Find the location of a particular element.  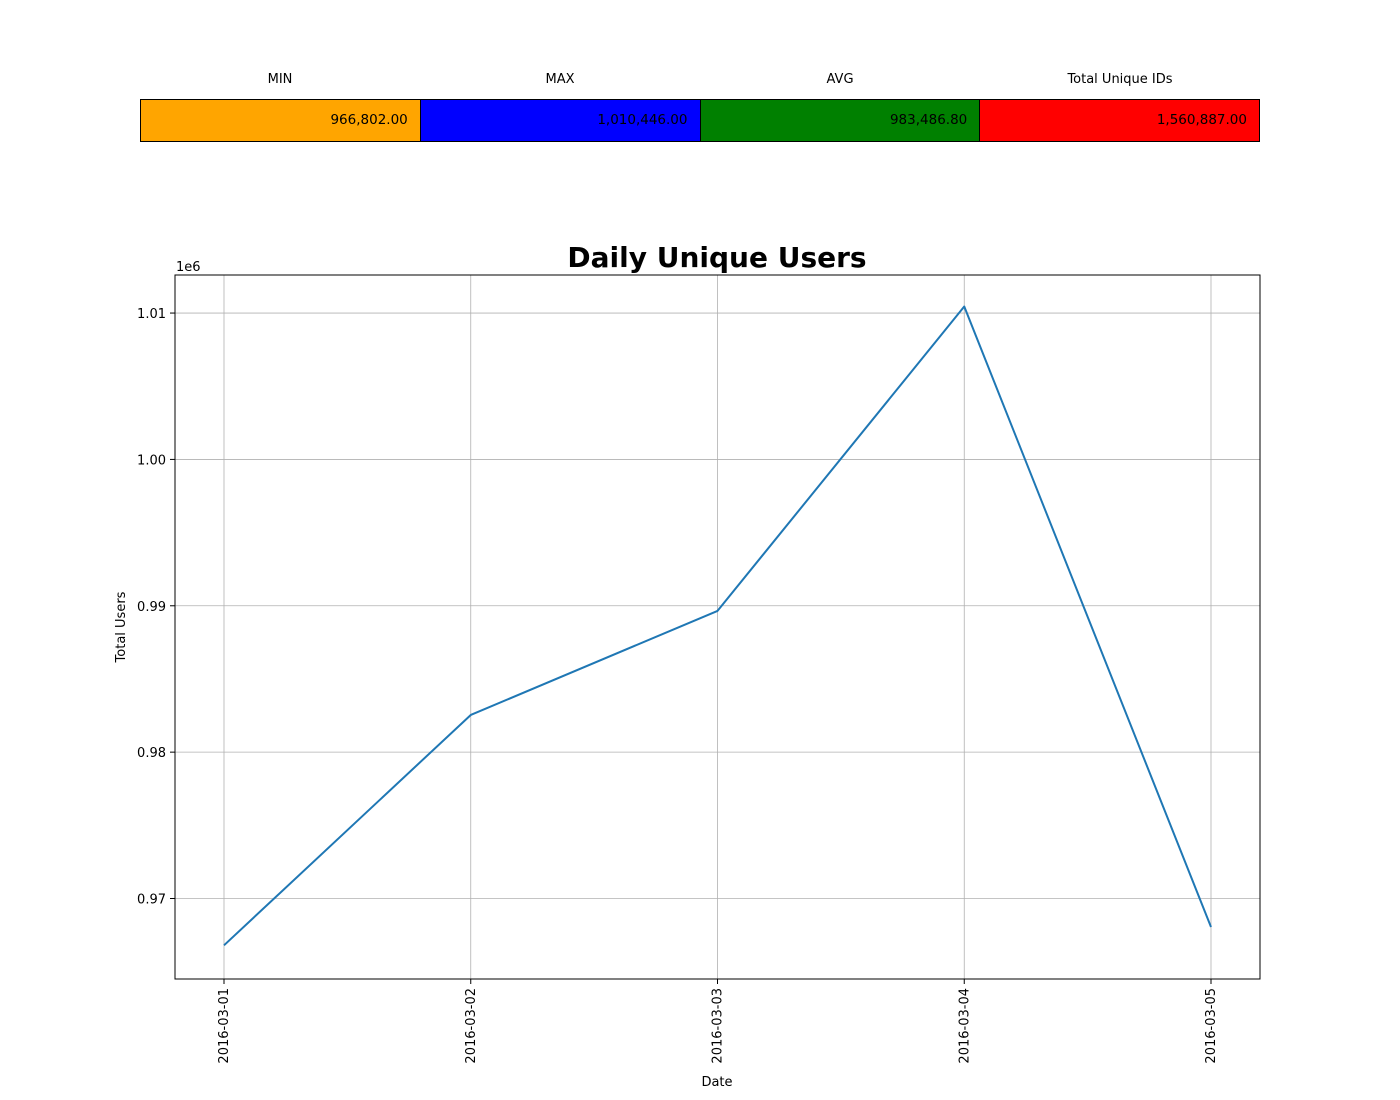

x-tick-label: 2016-03-05 is located at coordinates (1211, 1026).